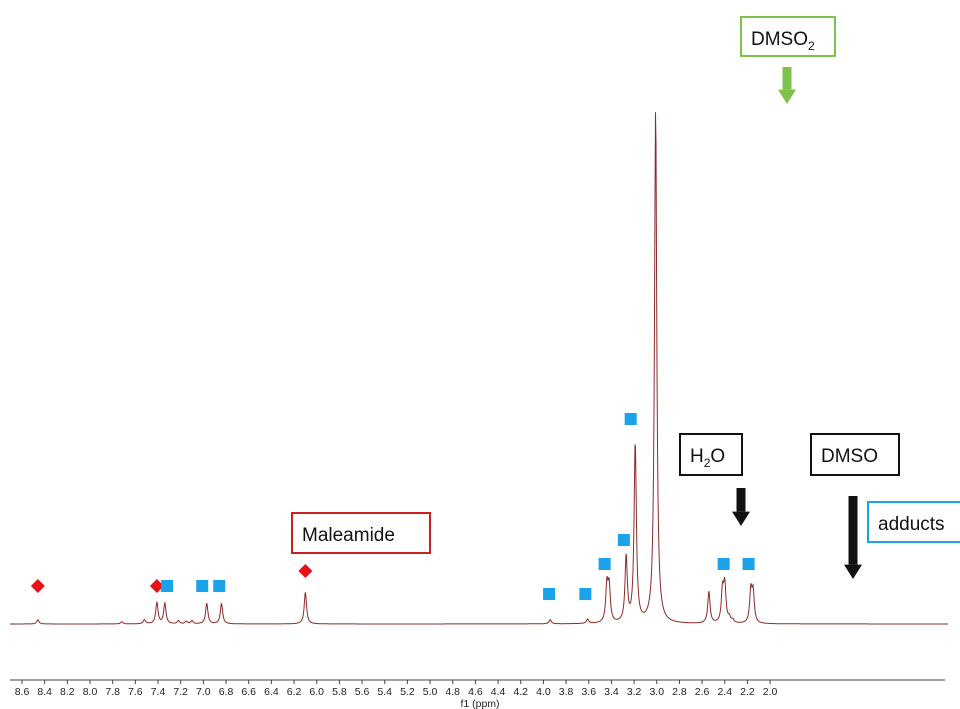  Describe the element at coordinates (714, 479) in the screenshot. I see `h2o-annotation: H2O` at that location.